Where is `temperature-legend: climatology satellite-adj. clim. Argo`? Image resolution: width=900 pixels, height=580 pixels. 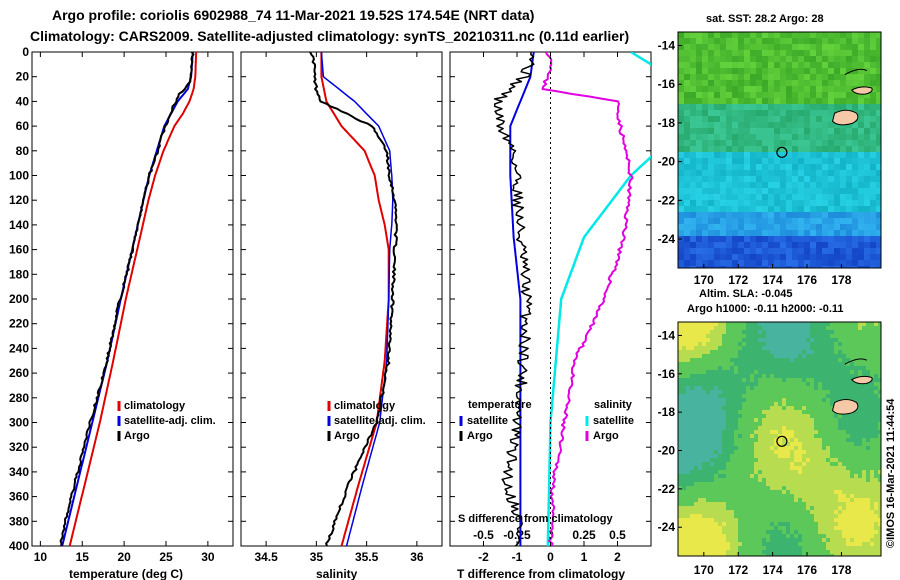
temperature-legend: climatology satellite-adj. clim. Argo is located at coordinates (166, 421).